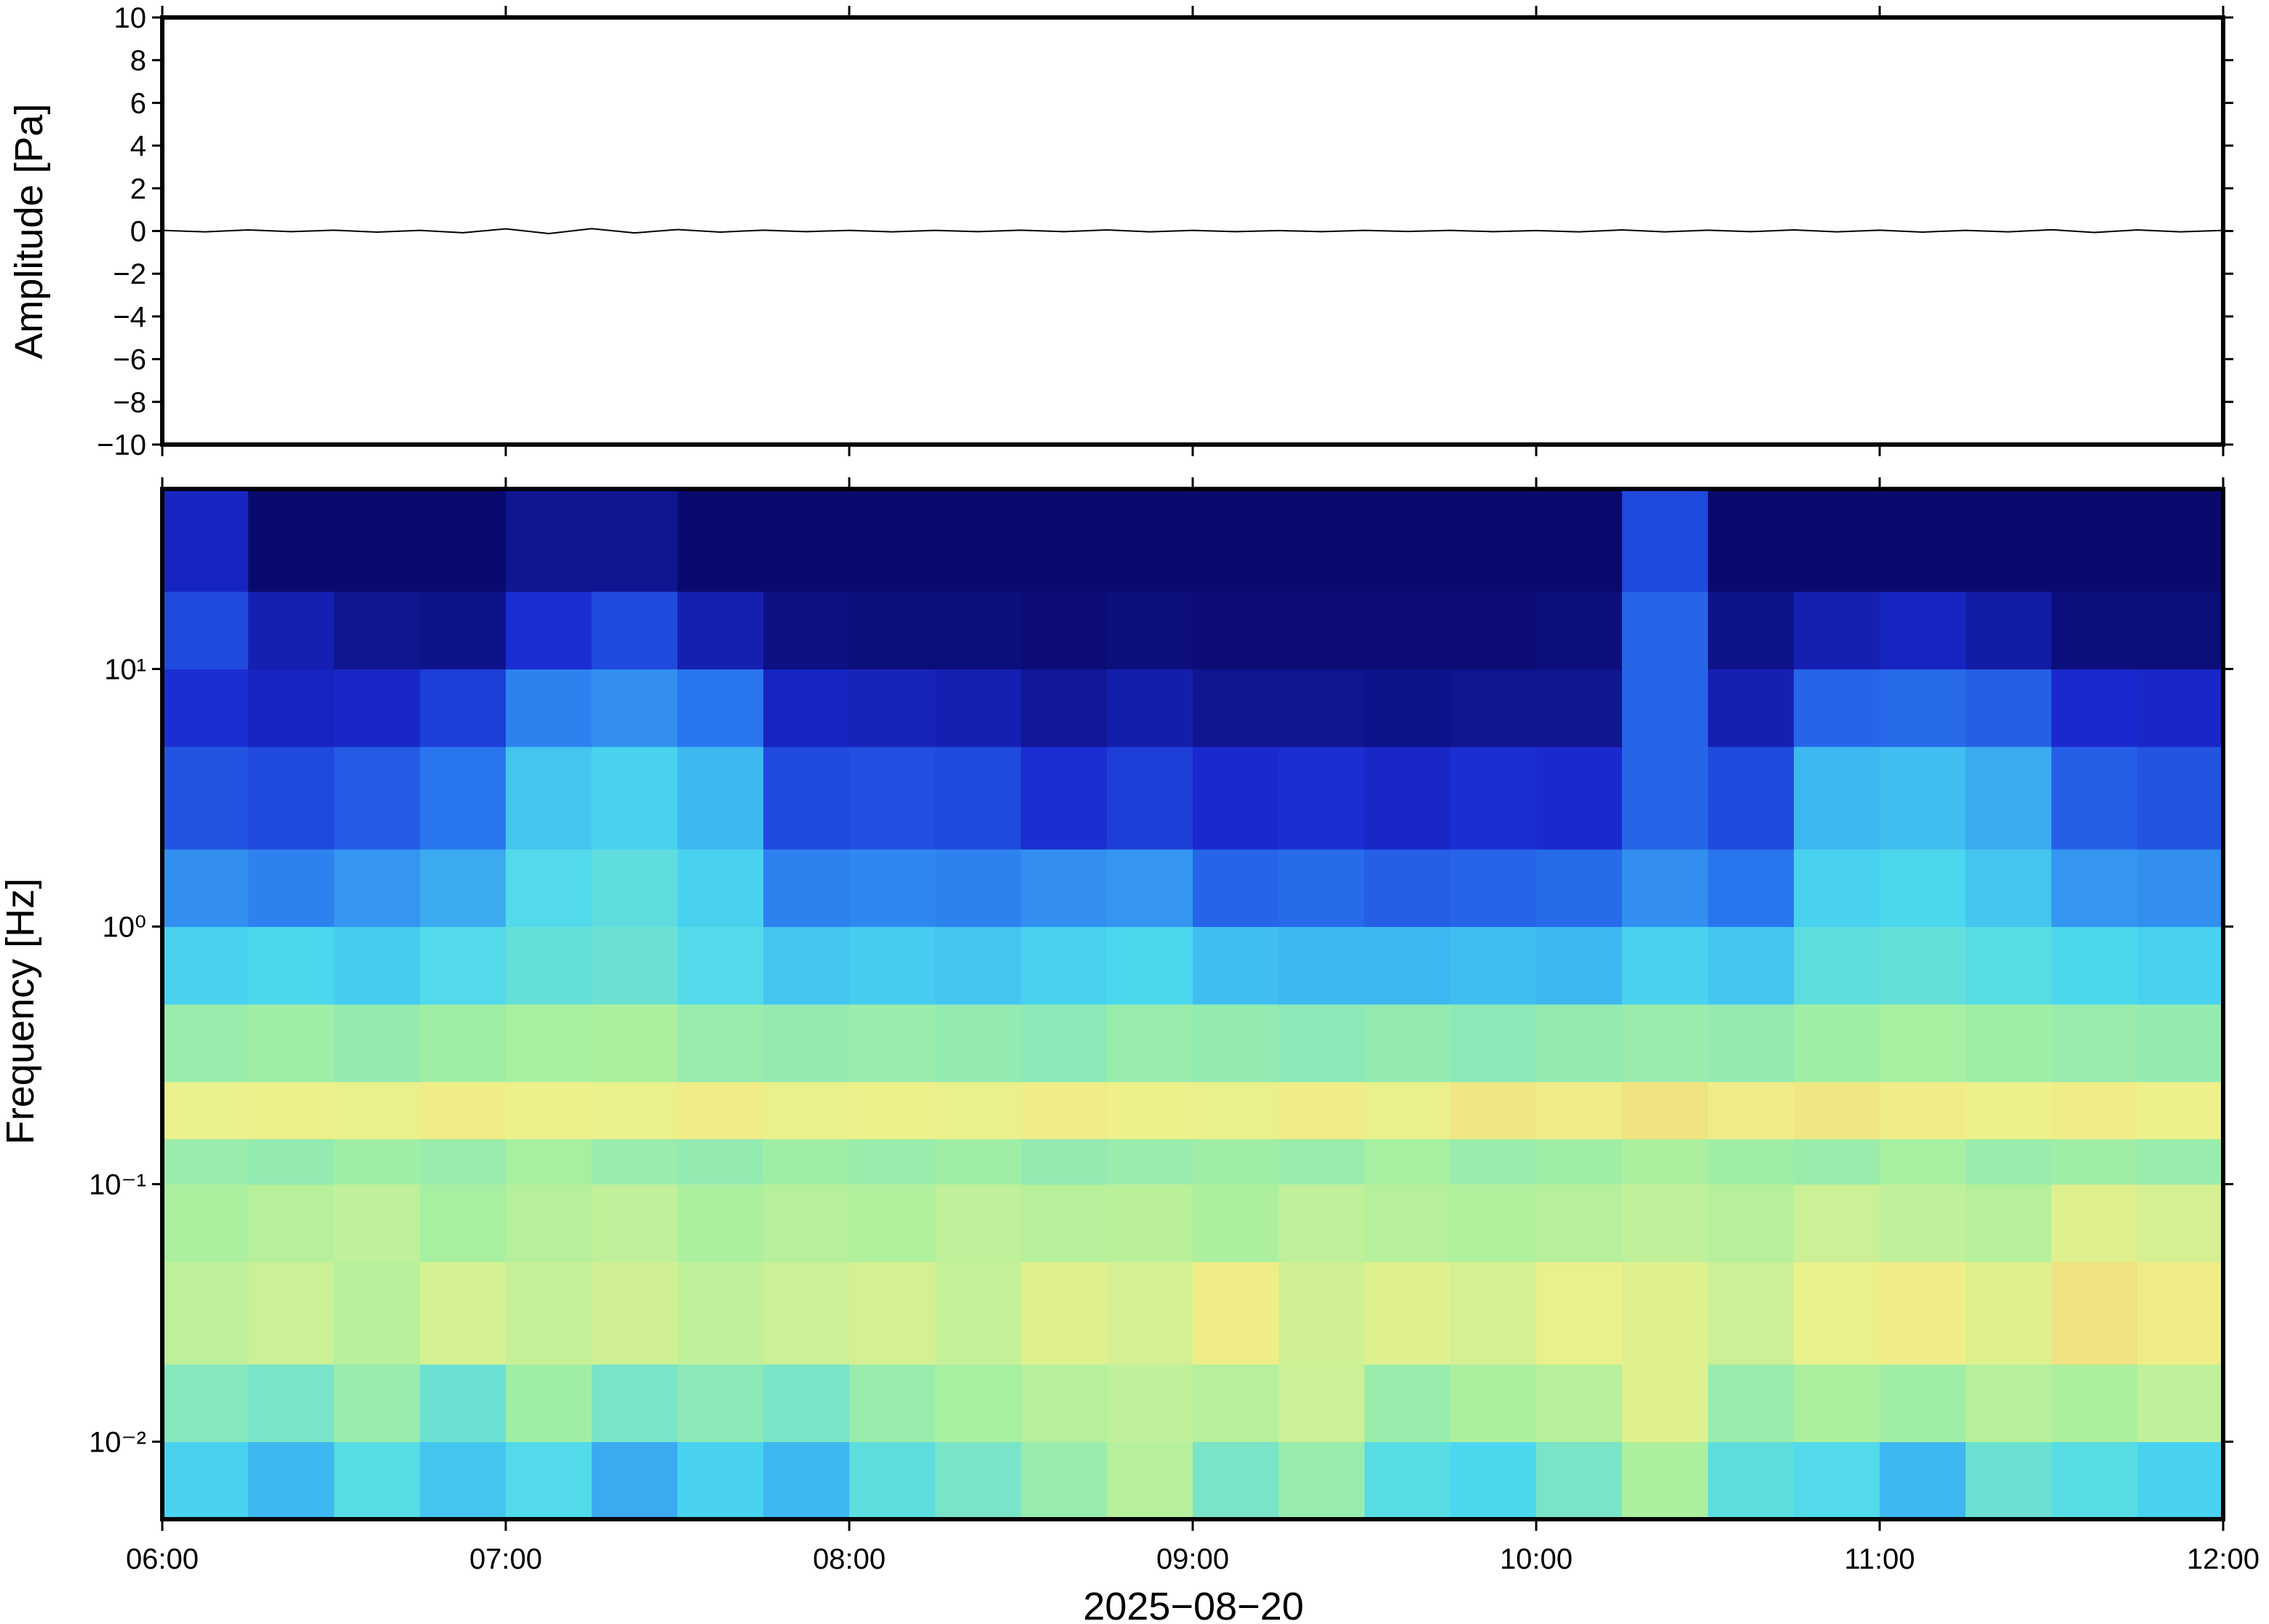 This screenshot has height=1624, width=2269. What do you see at coordinates (124, 927) in the screenshot?
I see `y-tick-label: 10⁰` at bounding box center [124, 927].